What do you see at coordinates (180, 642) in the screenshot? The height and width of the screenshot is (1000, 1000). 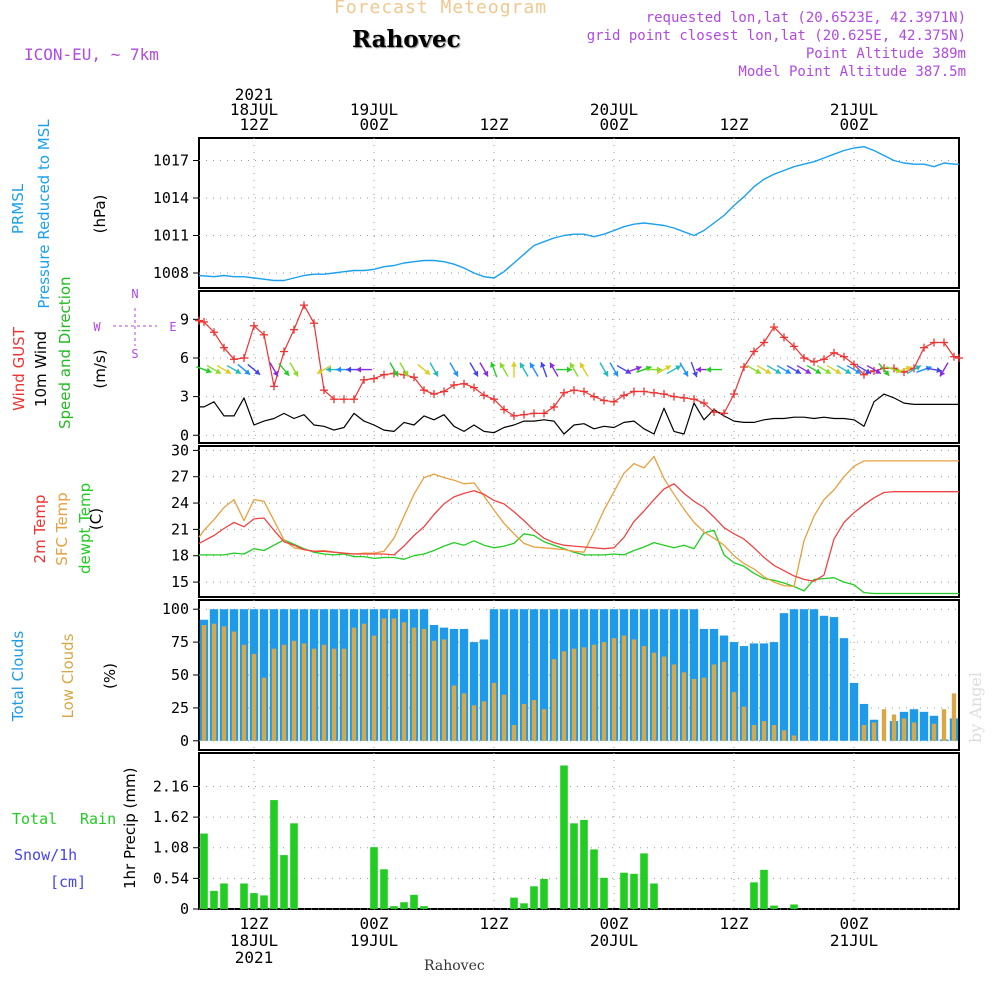 I see `clouds-ytick-label: 75` at bounding box center [180, 642].